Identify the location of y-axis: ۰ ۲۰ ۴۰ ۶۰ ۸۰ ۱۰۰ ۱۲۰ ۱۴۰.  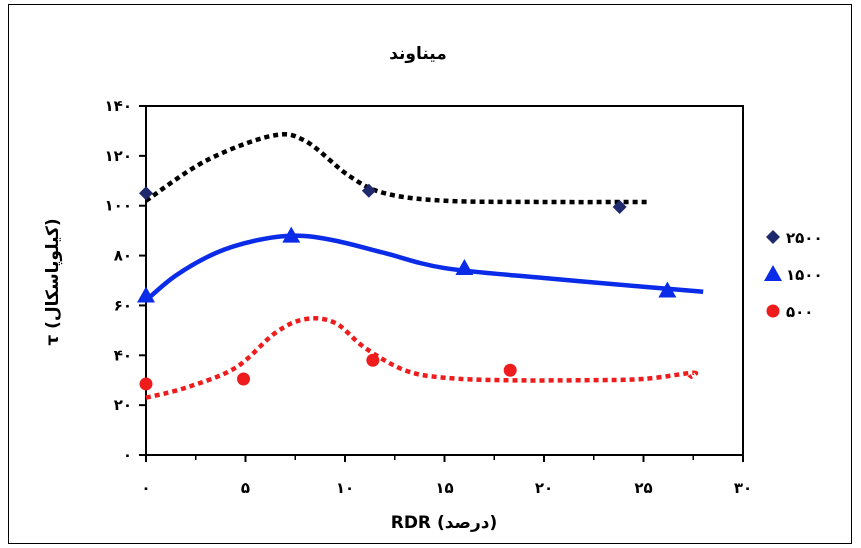
(125, 280).